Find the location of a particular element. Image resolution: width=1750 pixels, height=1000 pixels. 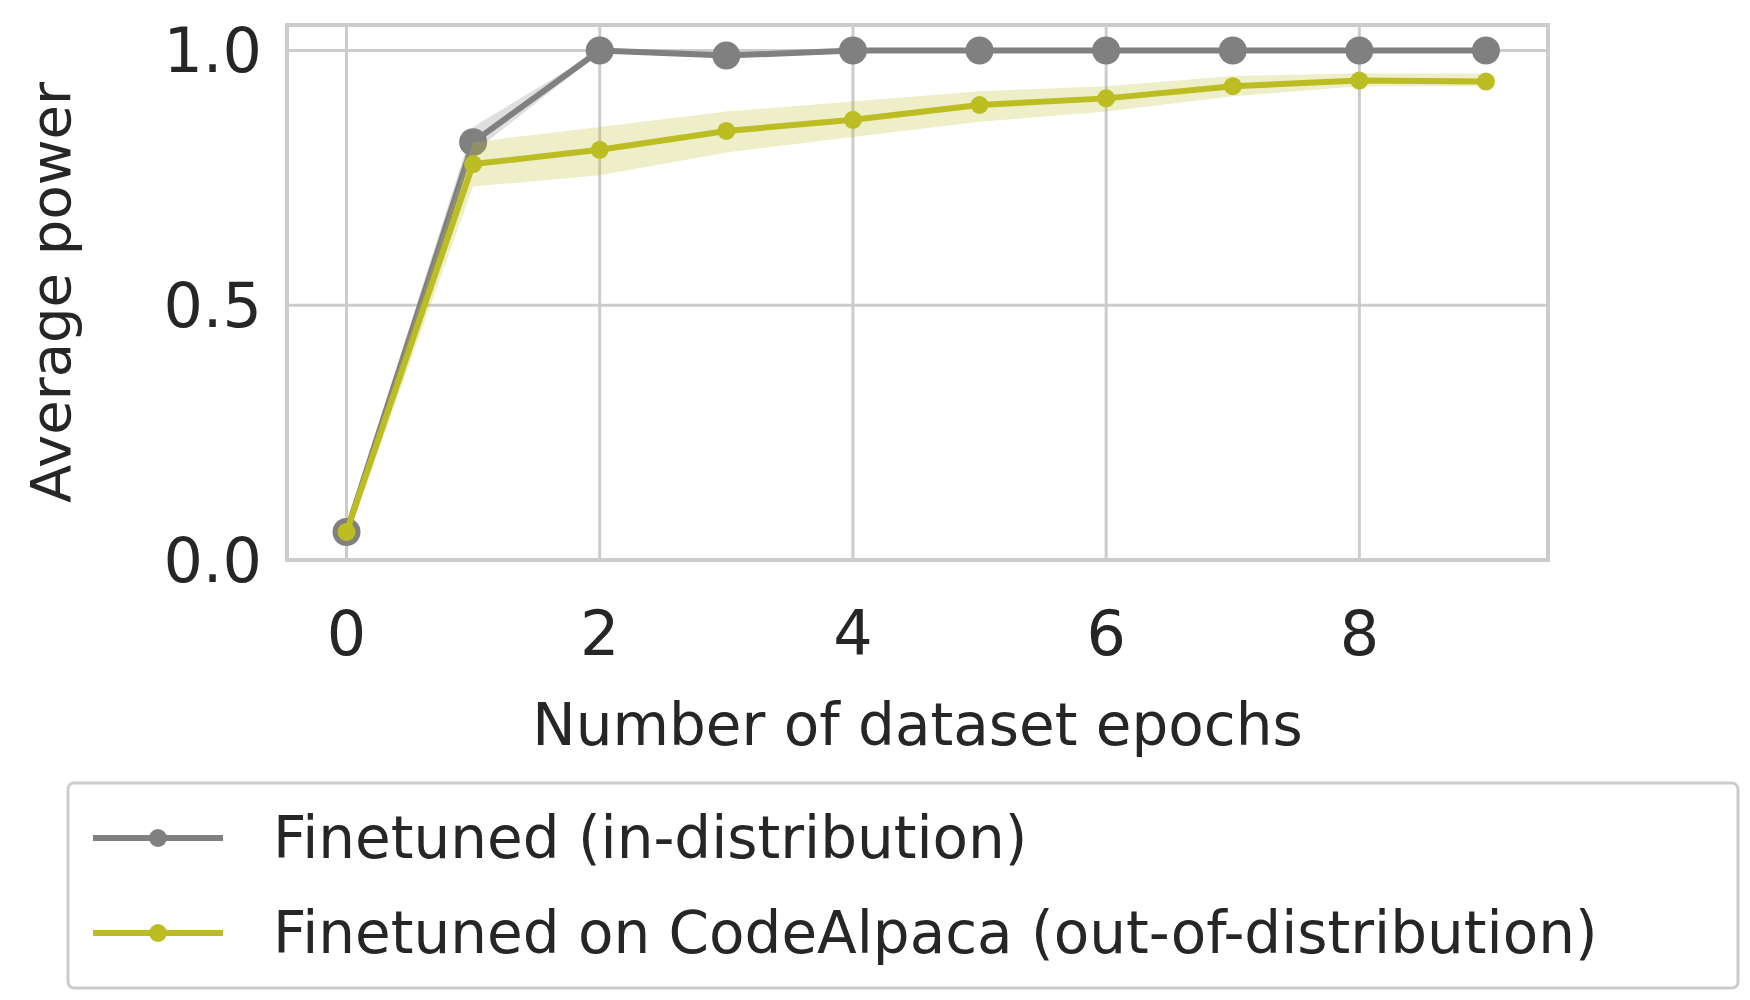

y-axis-title: Average power is located at coordinates (50, 292).